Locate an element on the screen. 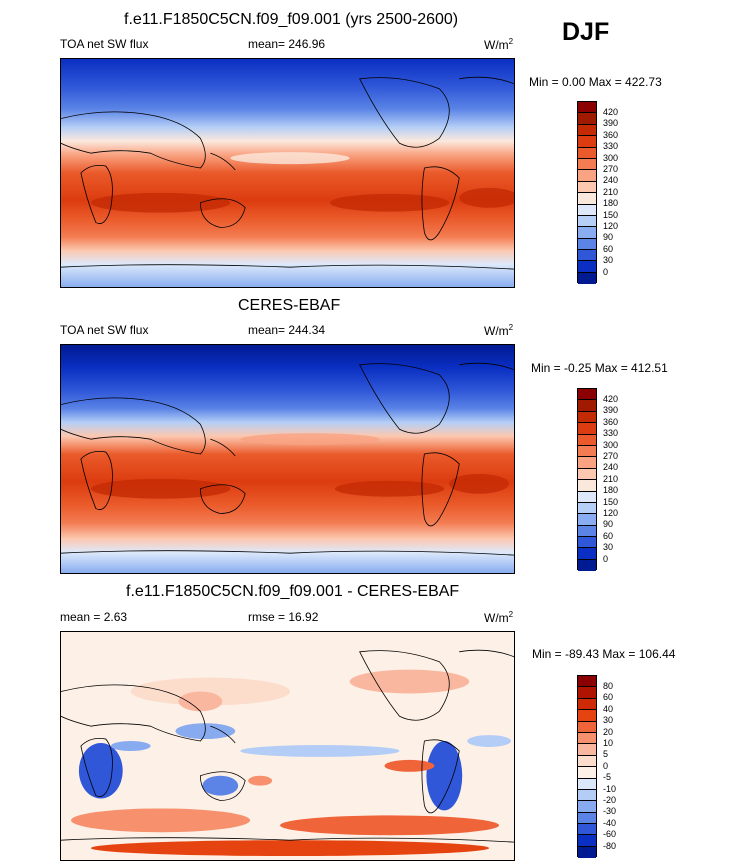 This screenshot has height=866, width=733. panel-3-rmse: rmse = 16.92 is located at coordinates (283, 617).